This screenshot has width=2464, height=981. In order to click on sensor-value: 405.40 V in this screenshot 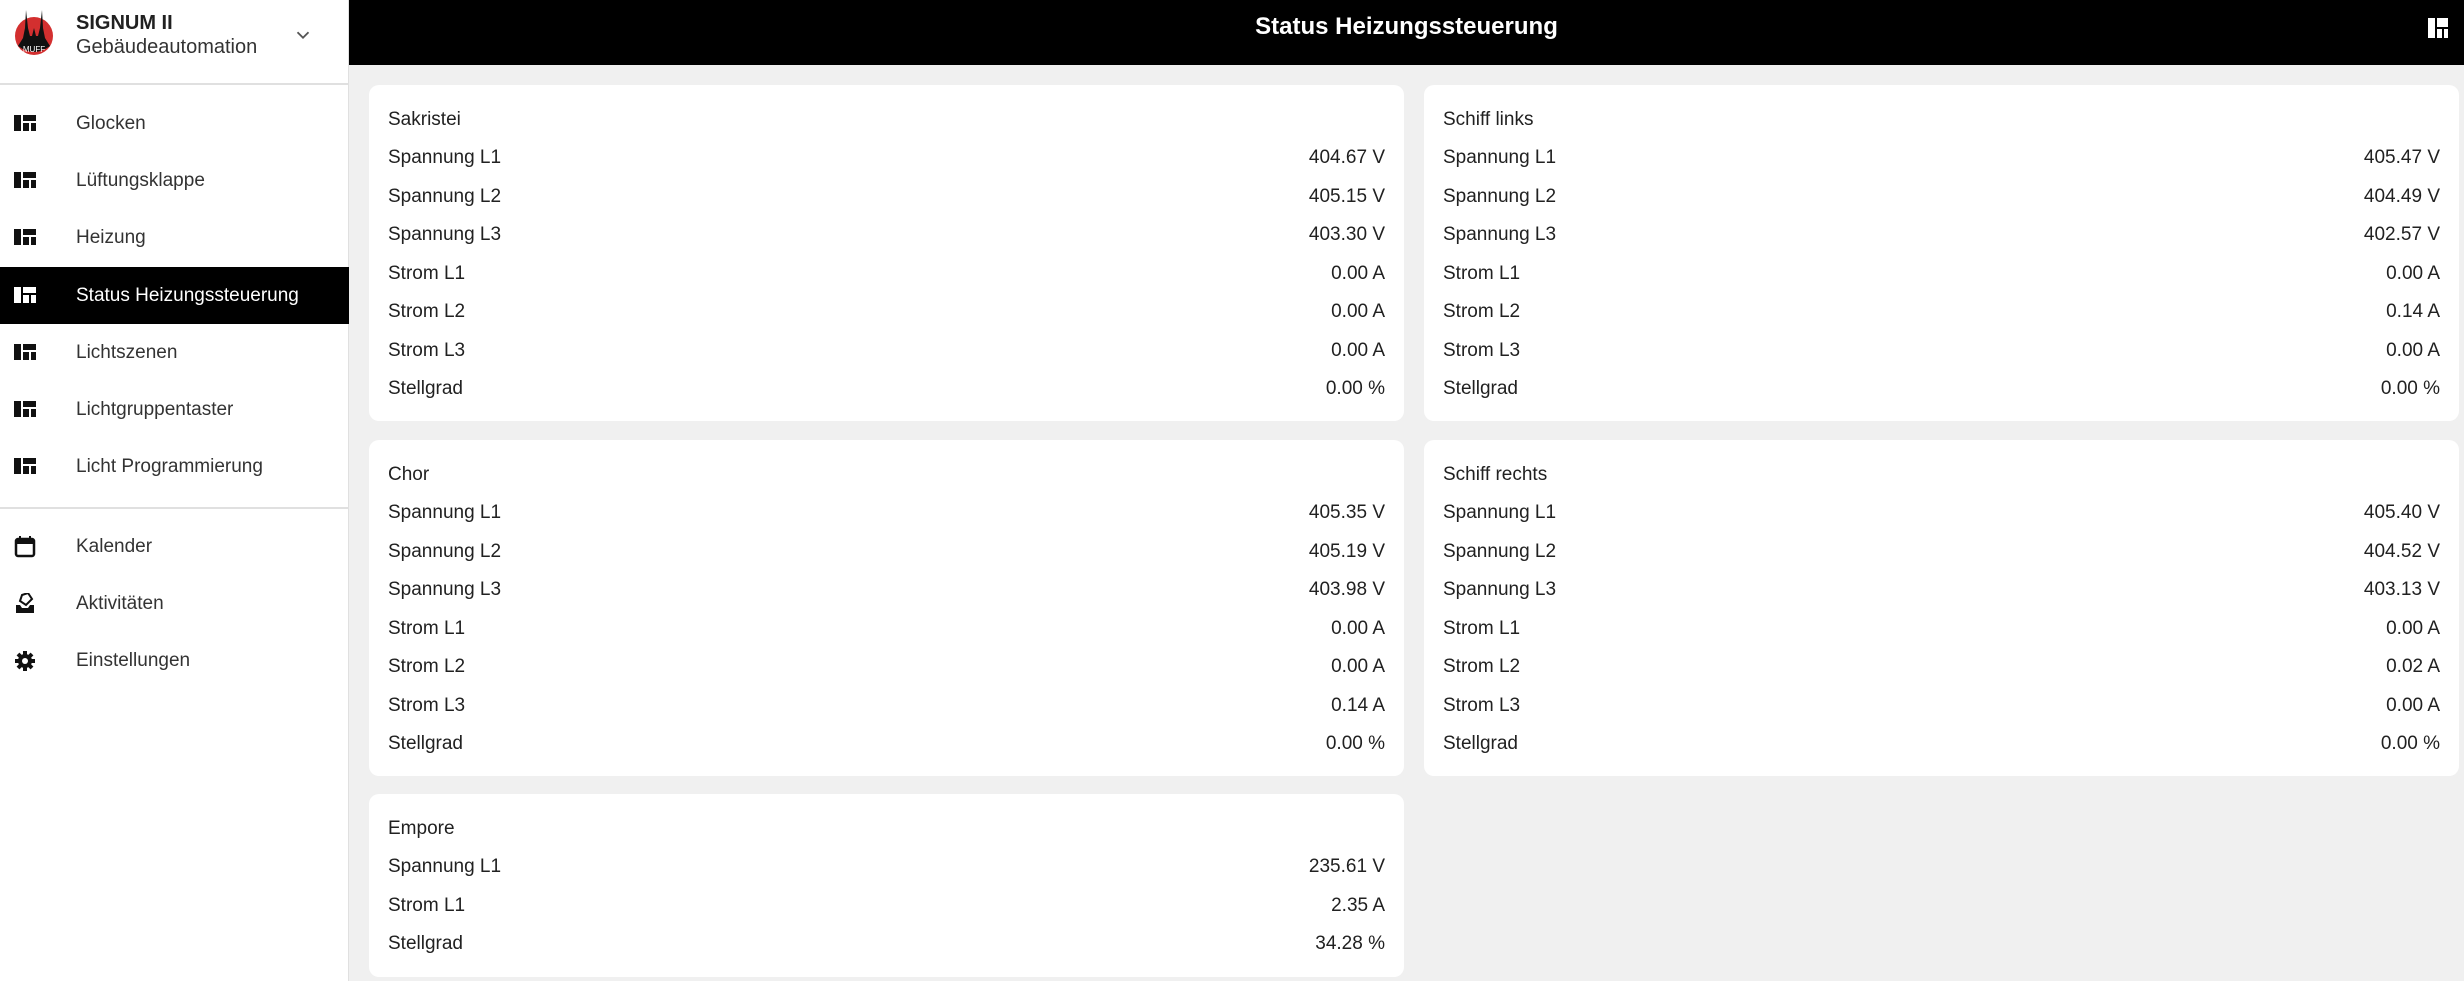, I will do `click(2401, 512)`.